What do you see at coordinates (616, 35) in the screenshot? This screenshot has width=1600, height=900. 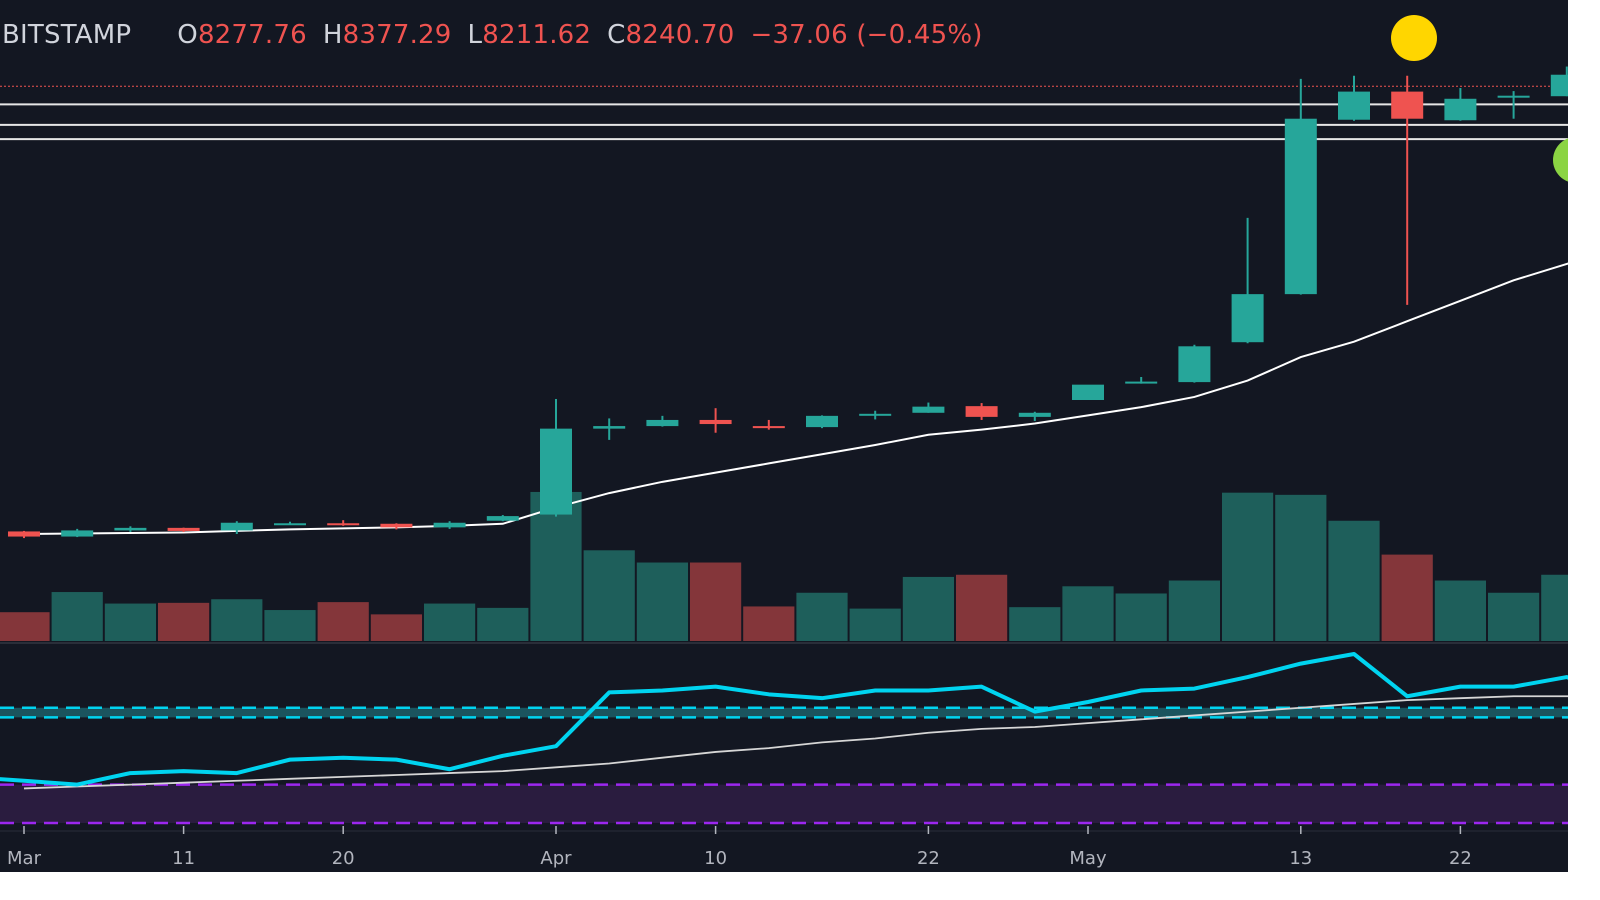 I see `close-label: C` at bounding box center [616, 35].